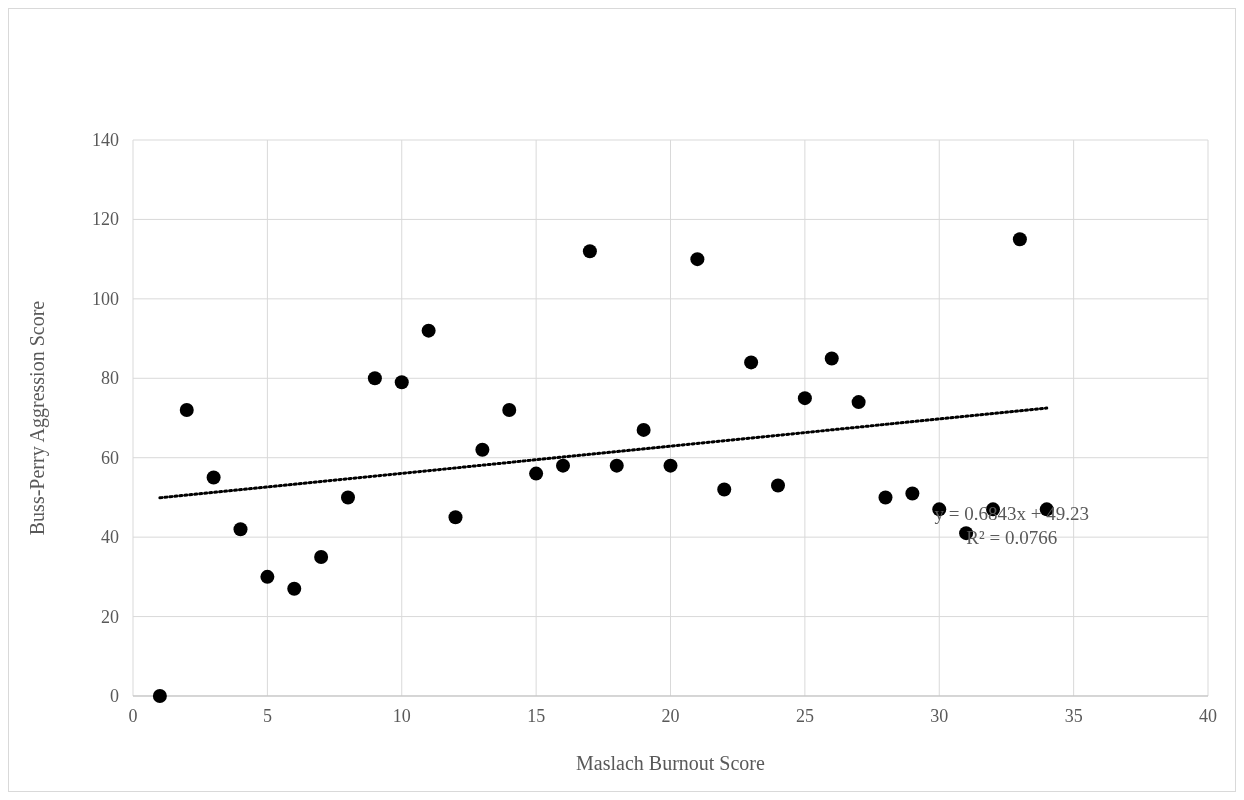 Image resolution: width=1244 pixels, height=800 pixels. I want to click on y-tick-label: 80, so click(110, 378).